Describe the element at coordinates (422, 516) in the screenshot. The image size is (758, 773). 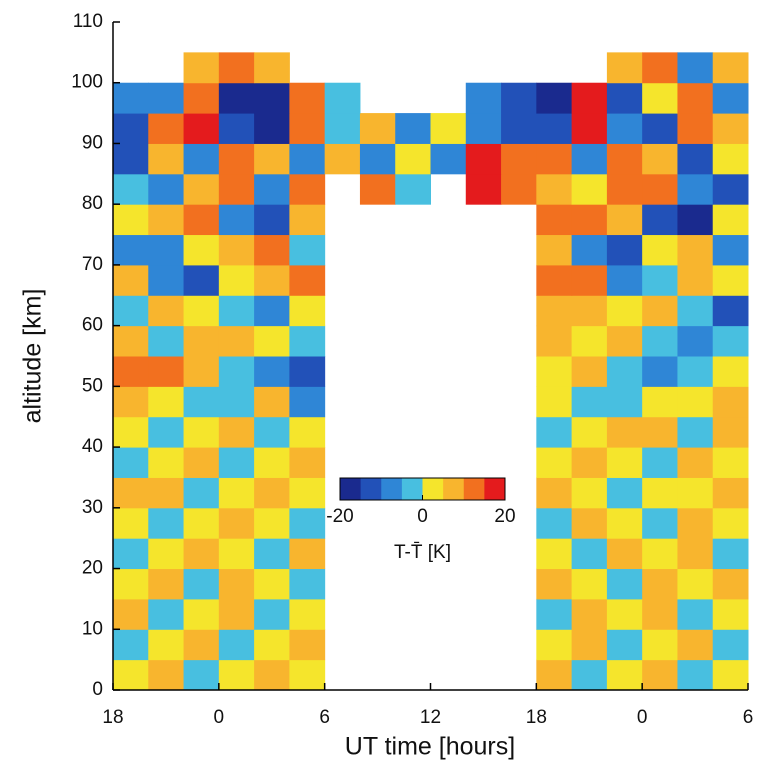
I see `colorbar-tick-label: 0` at that location.